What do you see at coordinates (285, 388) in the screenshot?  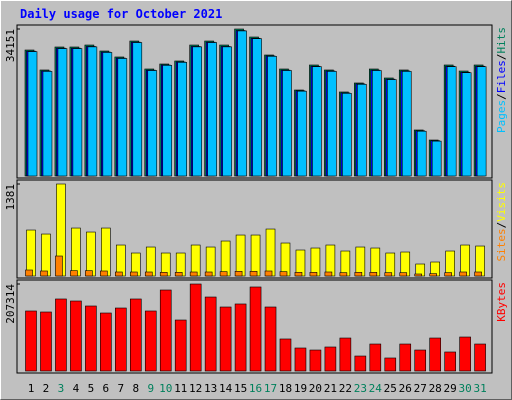 I see `x-tick-label: 18` at bounding box center [285, 388].